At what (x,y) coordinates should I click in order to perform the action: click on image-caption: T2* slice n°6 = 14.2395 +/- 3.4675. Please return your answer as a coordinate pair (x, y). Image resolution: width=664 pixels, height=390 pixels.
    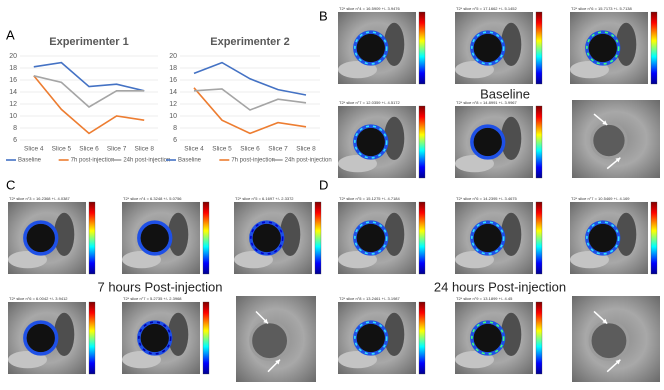
    Looking at the image, I should click on (487, 198).